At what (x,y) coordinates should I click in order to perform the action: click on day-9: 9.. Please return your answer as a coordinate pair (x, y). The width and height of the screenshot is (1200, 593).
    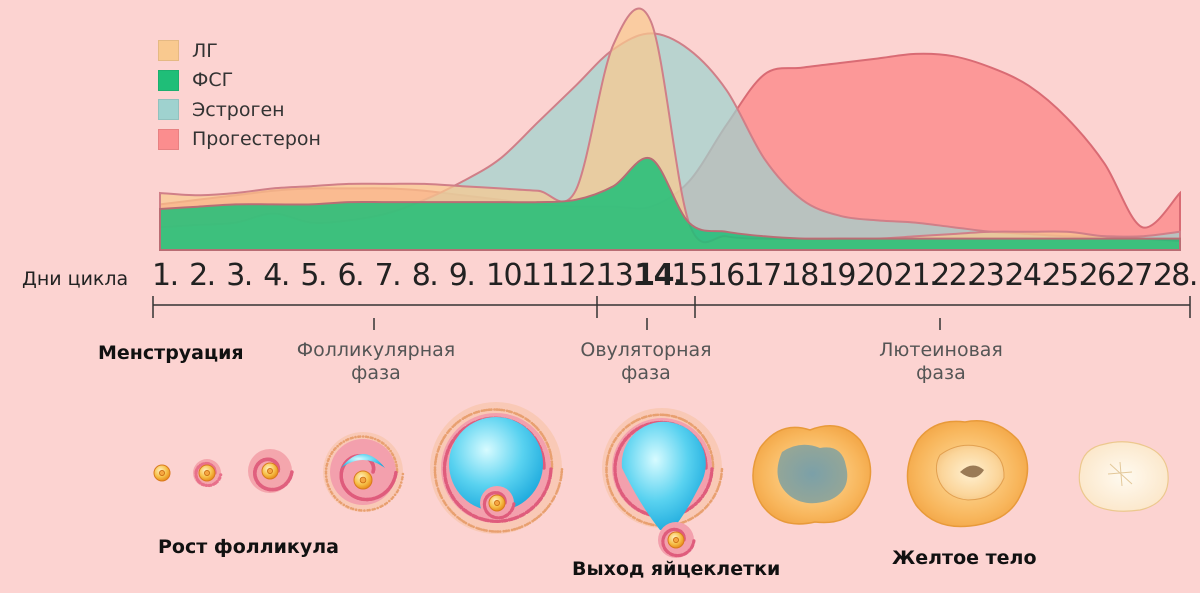
    Looking at the image, I should click on (462, 275).